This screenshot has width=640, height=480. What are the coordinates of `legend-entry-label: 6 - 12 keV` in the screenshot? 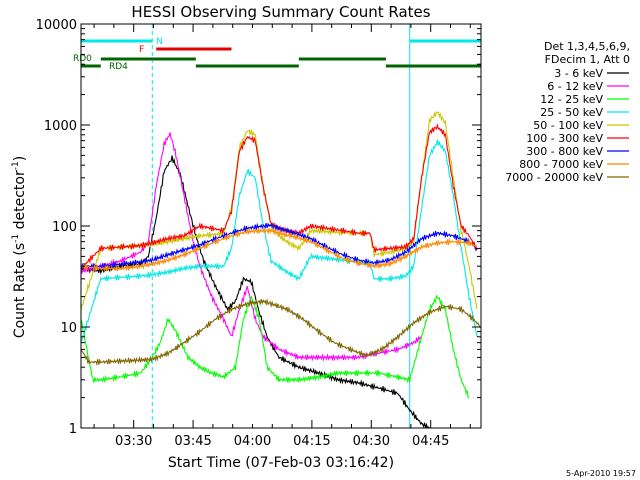 It's located at (575, 86).